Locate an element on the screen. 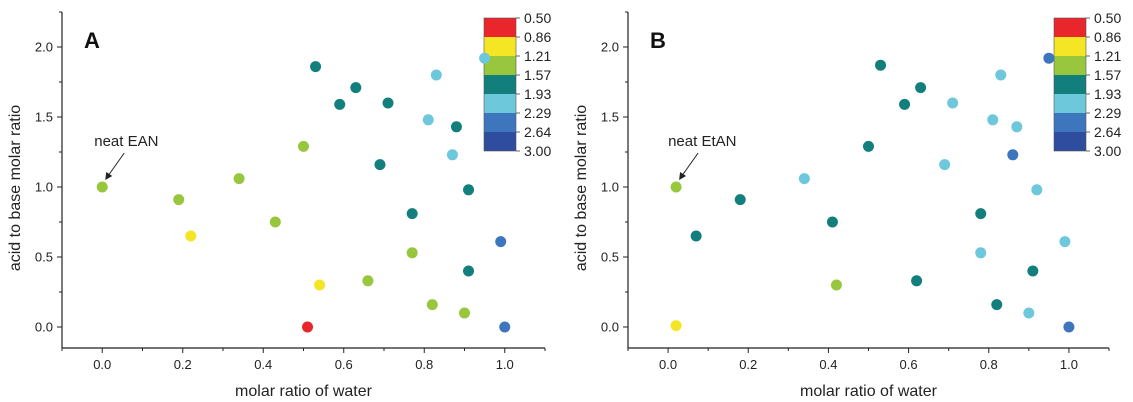  colorbar-label: 1.21 is located at coordinates (537, 56).